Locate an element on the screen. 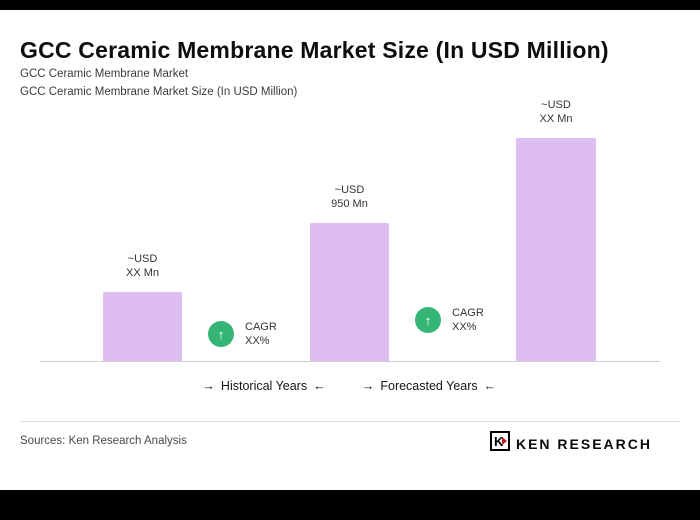 The height and width of the screenshot is (520, 700). axis-group-historical-years: → Historical Years ← is located at coordinates (263, 386).